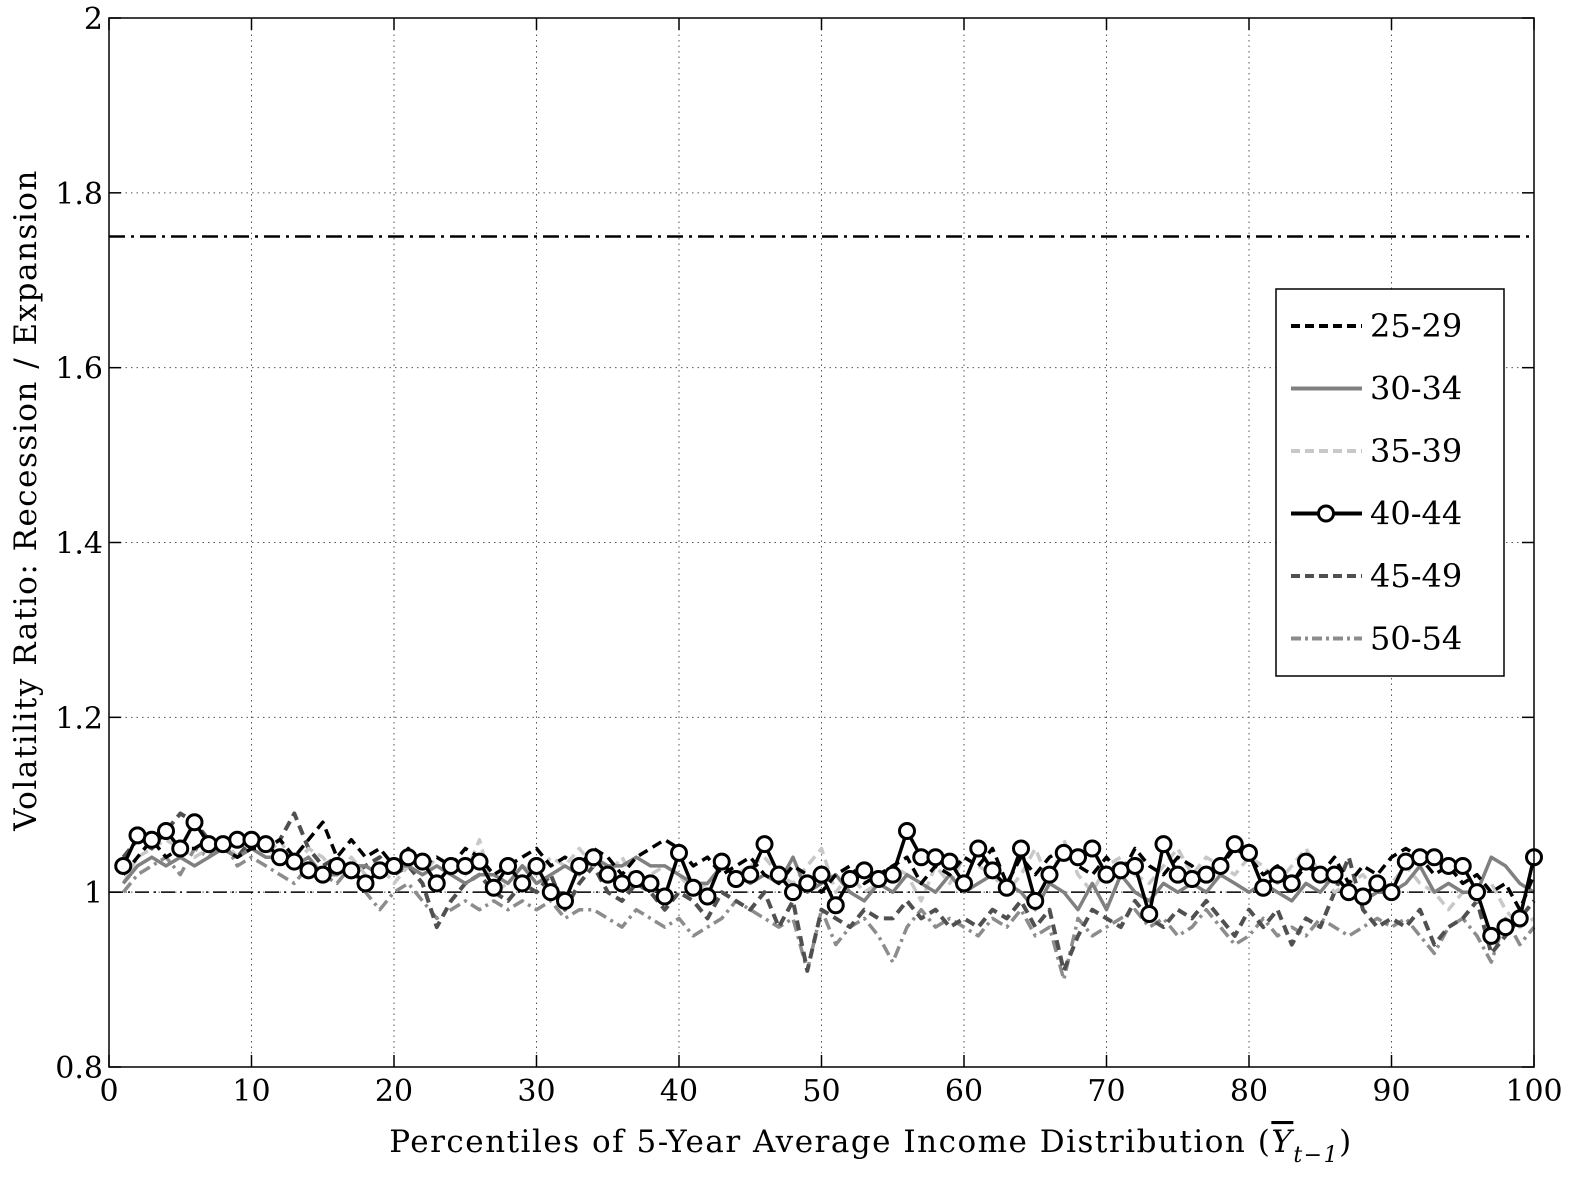  What do you see at coordinates (1390, 482) in the screenshot?
I see `legend-box` at bounding box center [1390, 482].